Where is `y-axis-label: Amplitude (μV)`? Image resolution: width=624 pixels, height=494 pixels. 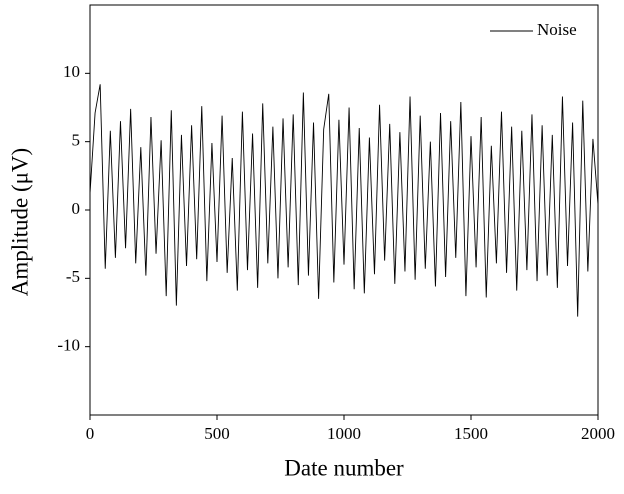
y-axis-label: Amplitude (μV) is located at coordinates (19, 222).